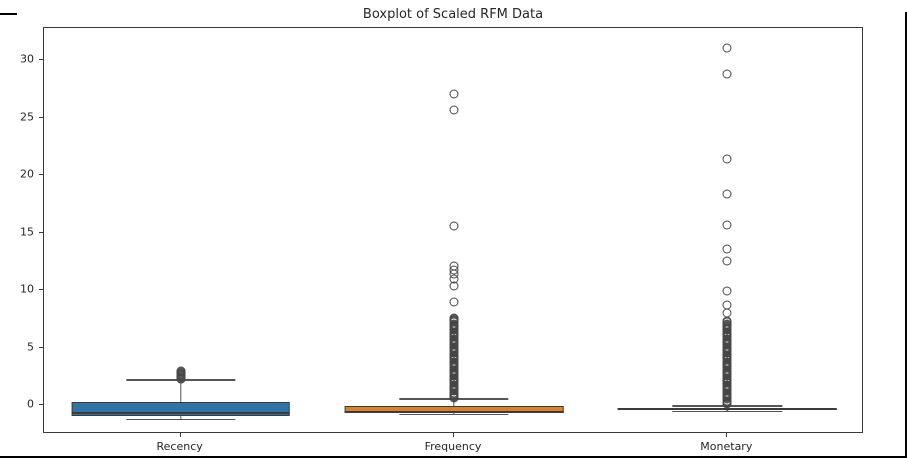  What do you see at coordinates (27, 174) in the screenshot?
I see `y-axis-tick-label: 20` at bounding box center [27, 174].